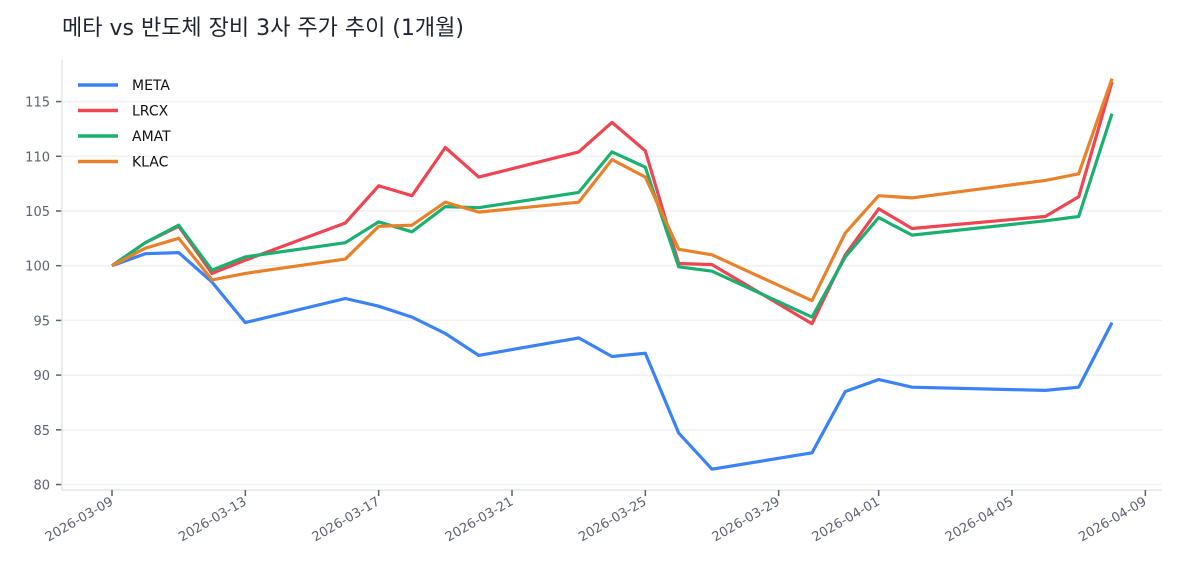 This screenshot has height=585, width=1177. Describe the element at coordinates (37, 267) in the screenshot. I see `y-tick-label: 100` at that location.